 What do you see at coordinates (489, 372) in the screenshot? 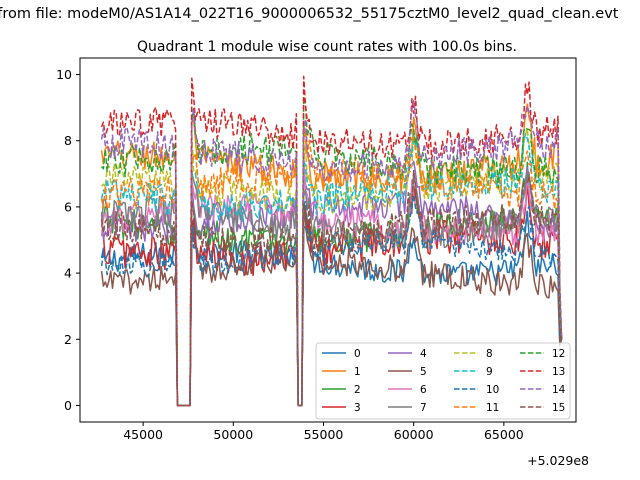
I see `legend-label-9: 9` at bounding box center [489, 372].